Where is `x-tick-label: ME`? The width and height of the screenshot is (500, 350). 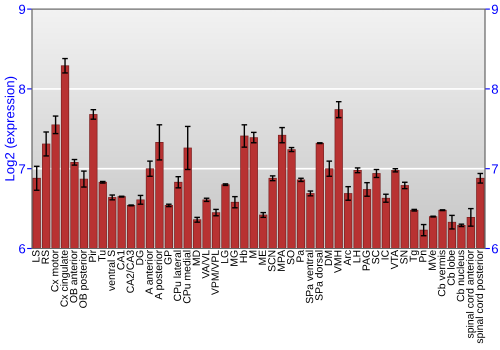 x-tick-label: ME is located at coordinates (262, 257).